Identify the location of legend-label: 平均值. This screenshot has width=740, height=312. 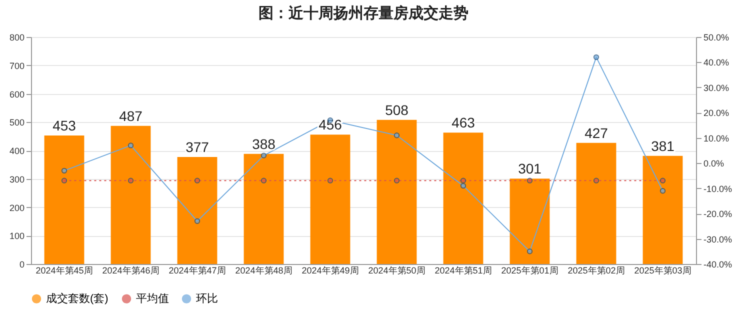
(152, 298).